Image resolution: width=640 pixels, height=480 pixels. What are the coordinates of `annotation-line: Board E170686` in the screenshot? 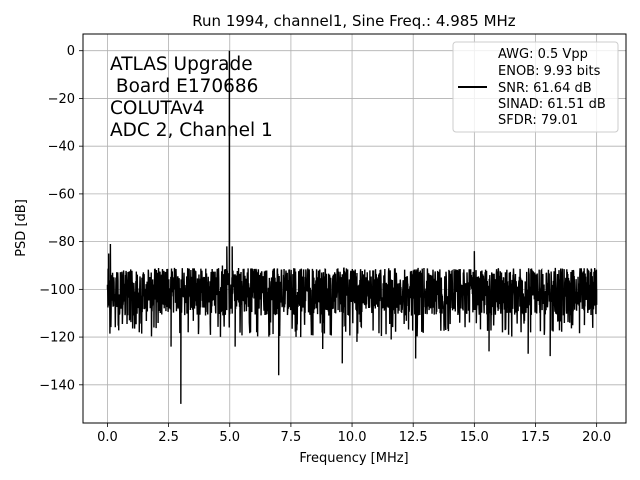 It's located at (184, 86).